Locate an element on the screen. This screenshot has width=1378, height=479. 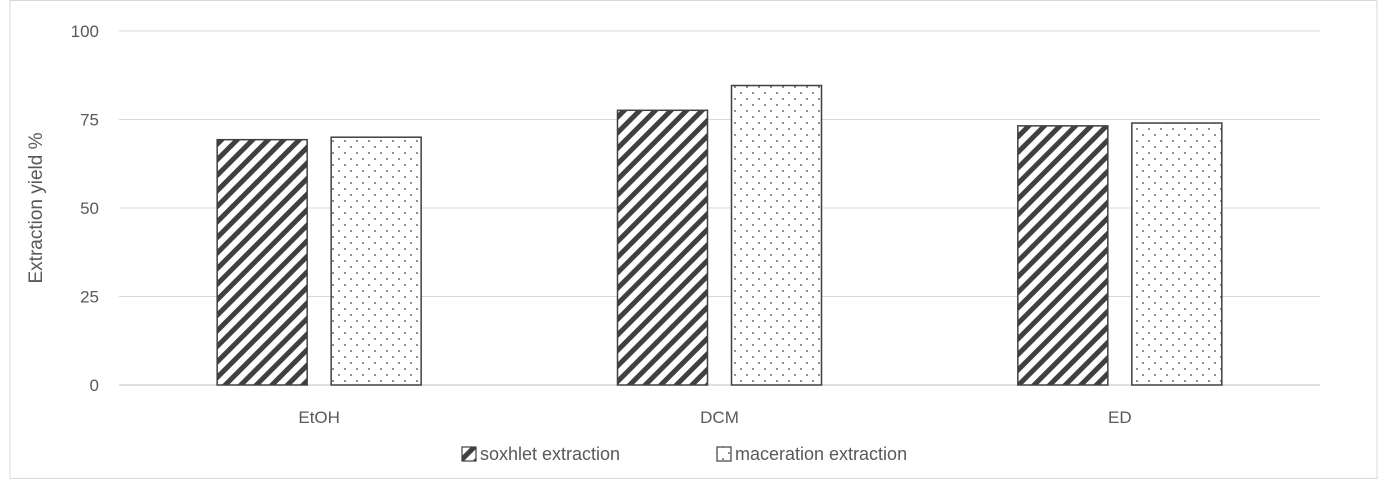
bar-dots-ed is located at coordinates (1177, 254).